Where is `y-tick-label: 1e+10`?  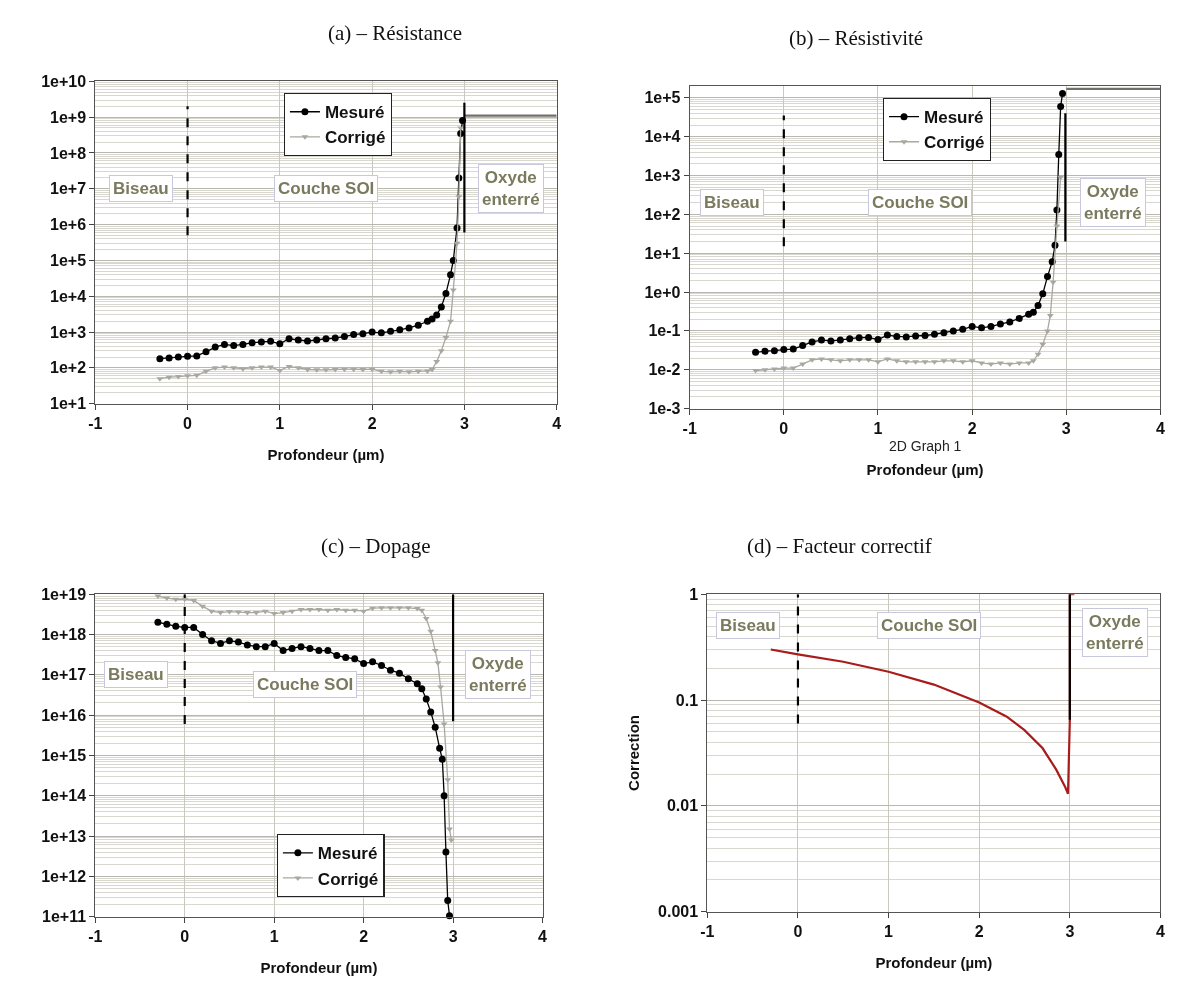 y-tick-label: 1e+10 is located at coordinates (64, 81).